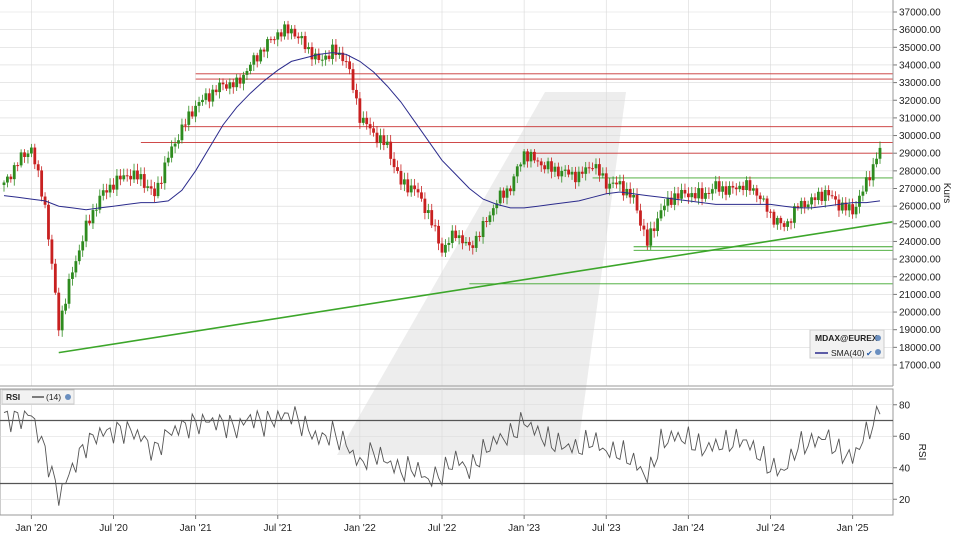 The width and height of the screenshot is (960, 540). What do you see at coordinates (905, 500) in the screenshot?
I see `rsi-tick-label: 20` at bounding box center [905, 500].